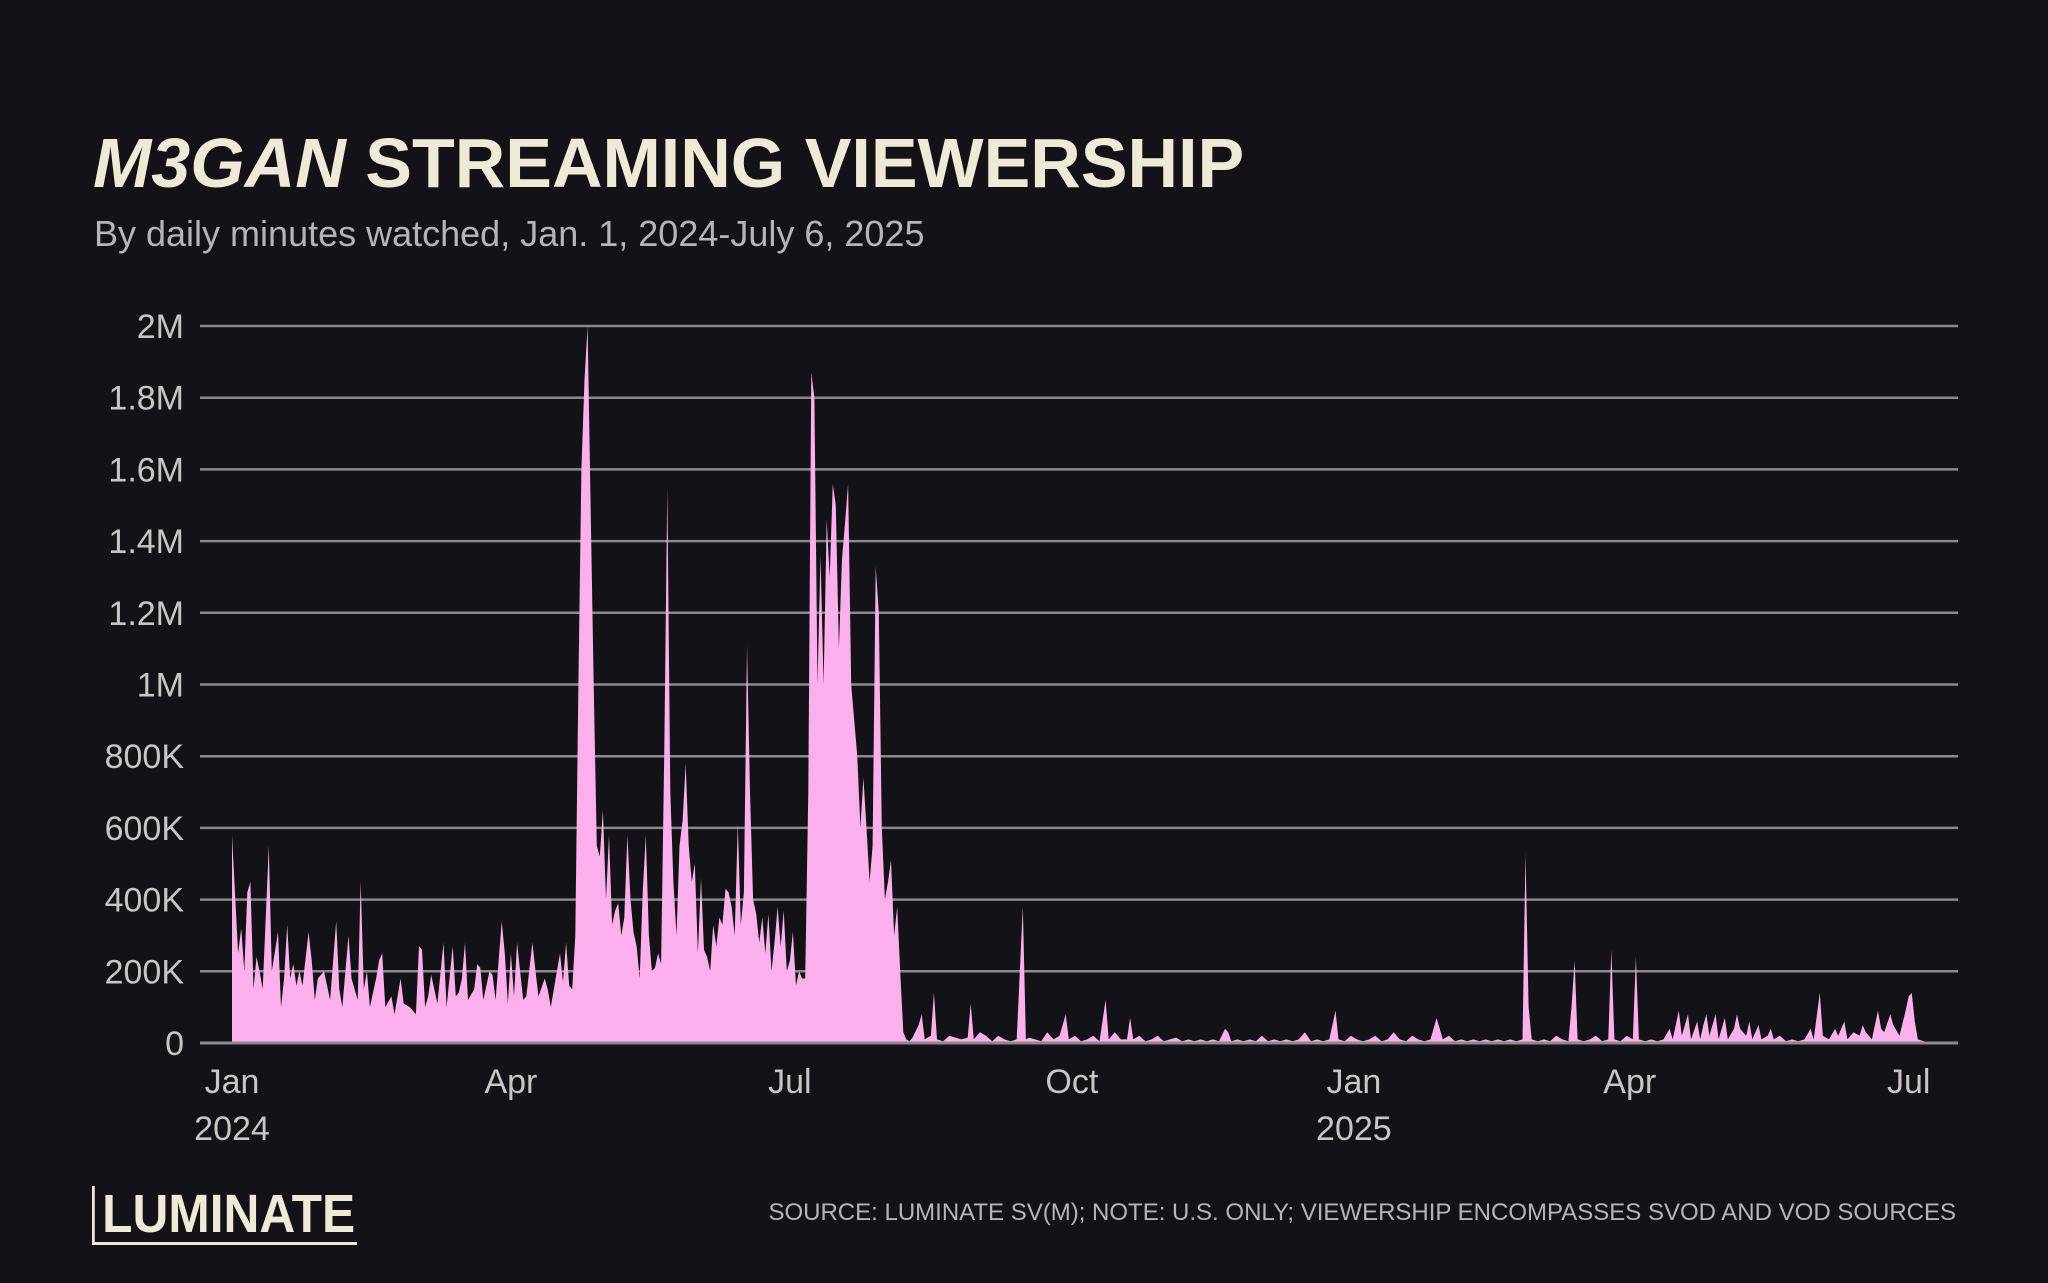 Image resolution: width=2048 pixels, height=1283 pixels. I want to click on x-tick-year: 2025, so click(1354, 1129).